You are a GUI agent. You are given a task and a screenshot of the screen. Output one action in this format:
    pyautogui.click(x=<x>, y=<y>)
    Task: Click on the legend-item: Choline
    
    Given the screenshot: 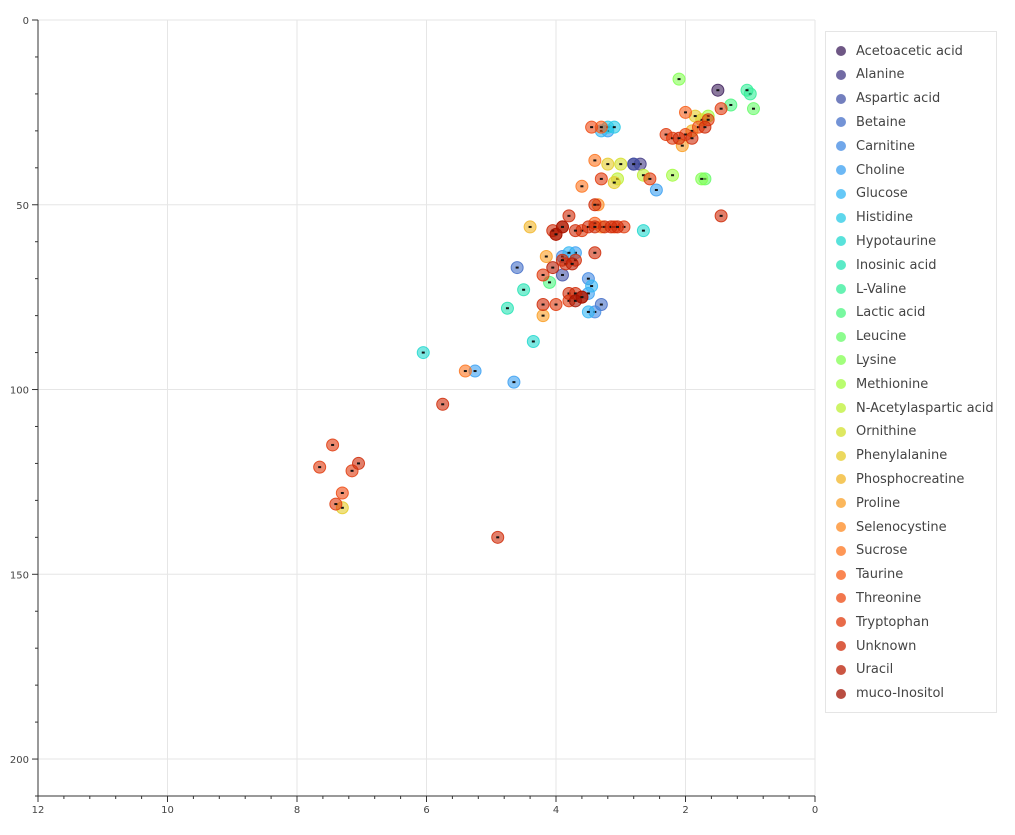 What is the action you would take?
    pyautogui.click(x=870, y=170)
    